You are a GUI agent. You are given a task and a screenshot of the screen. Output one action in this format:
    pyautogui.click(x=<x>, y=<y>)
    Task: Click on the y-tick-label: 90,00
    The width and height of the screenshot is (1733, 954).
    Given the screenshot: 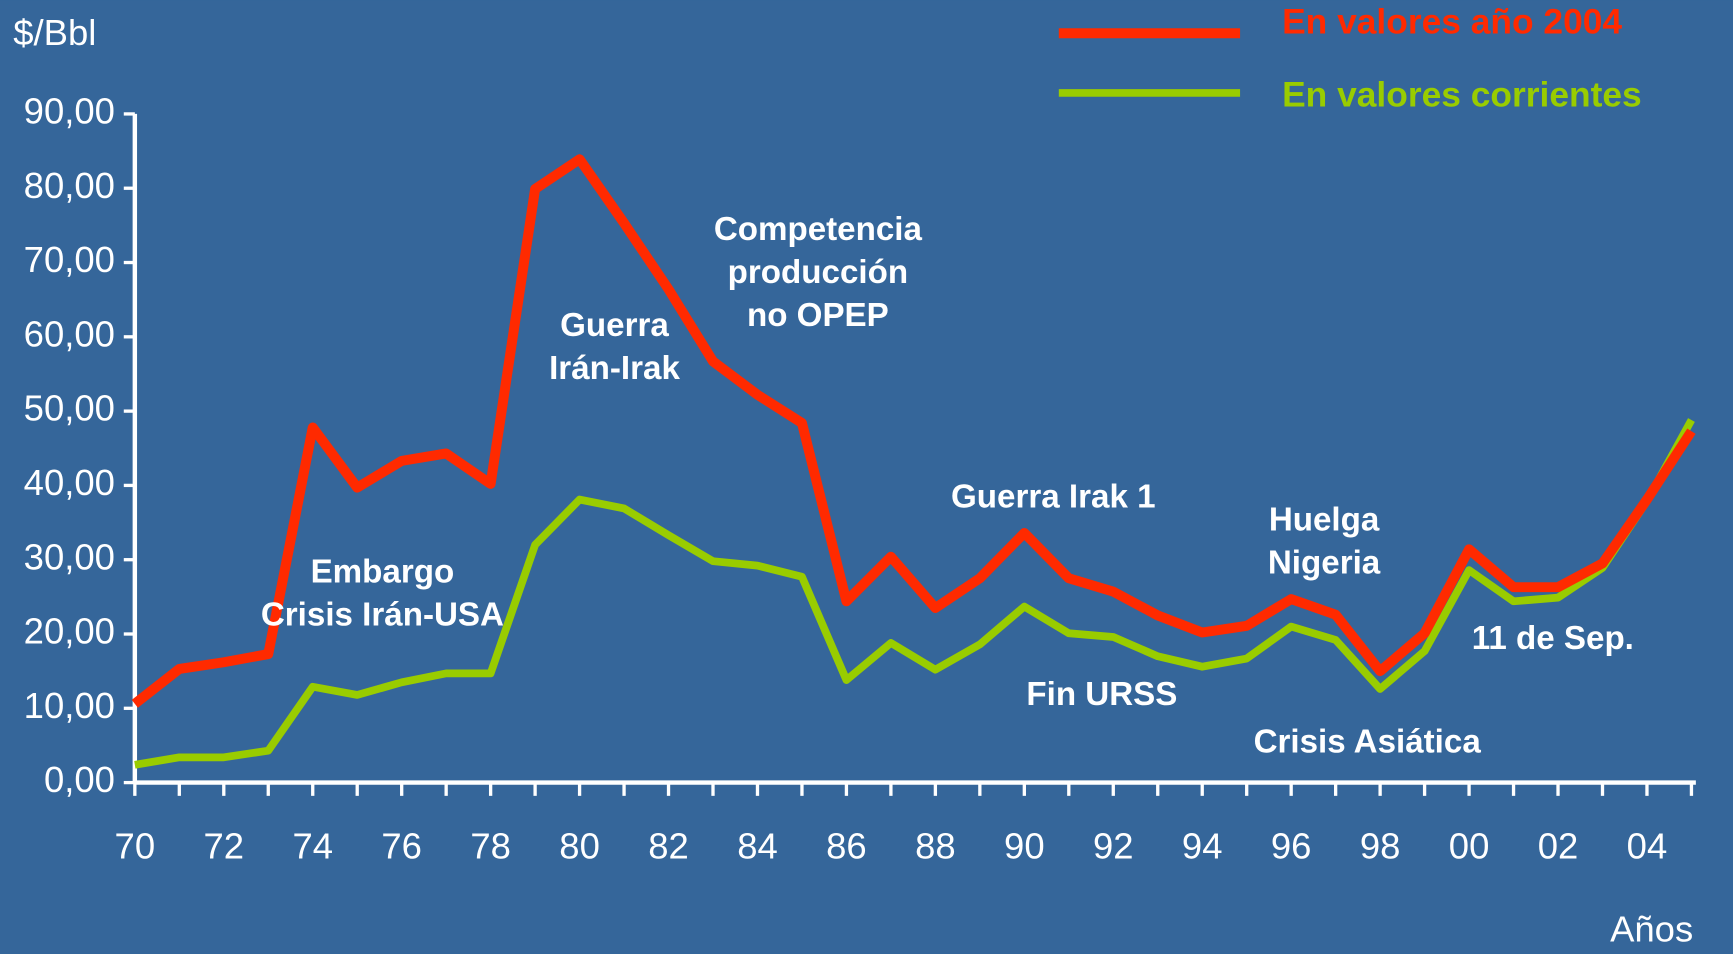 What is the action you would take?
    pyautogui.click(x=69, y=111)
    